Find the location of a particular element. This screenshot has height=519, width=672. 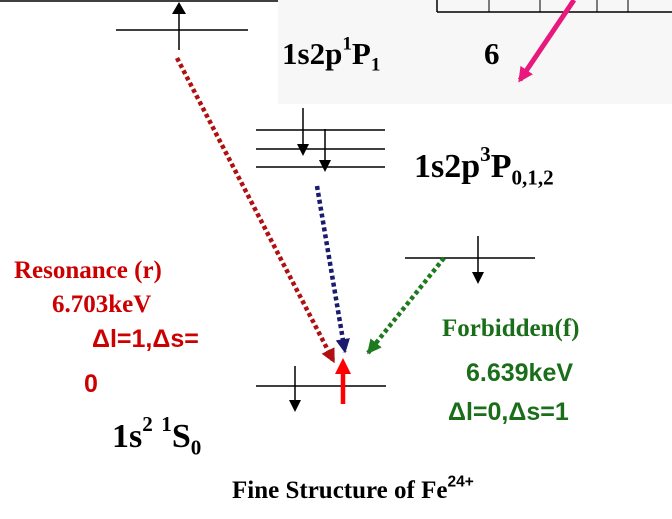

inset-plot-panel is located at coordinates (475, 52).